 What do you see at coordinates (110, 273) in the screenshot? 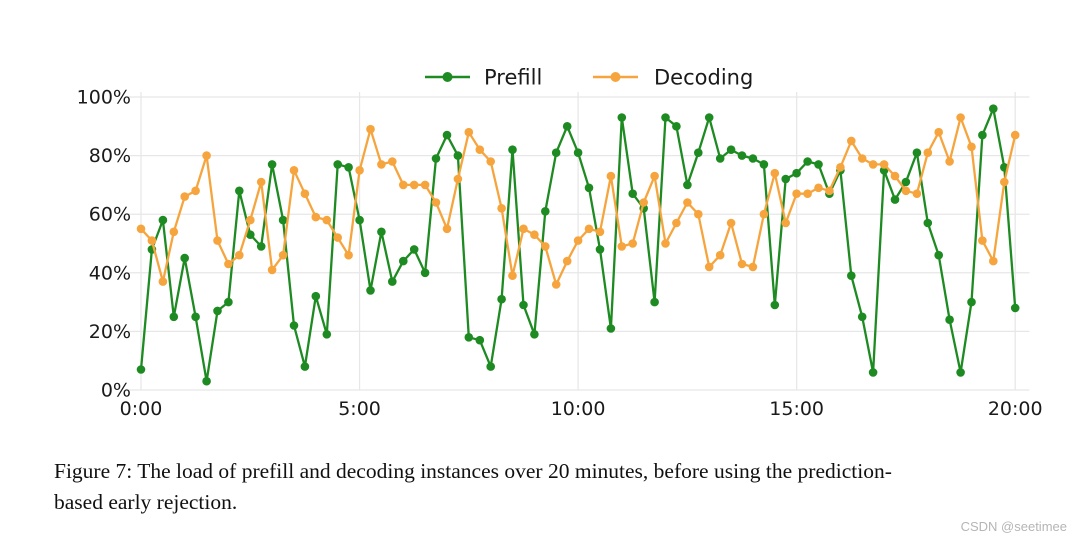
I see `y-tick-label: 40%` at bounding box center [110, 273].